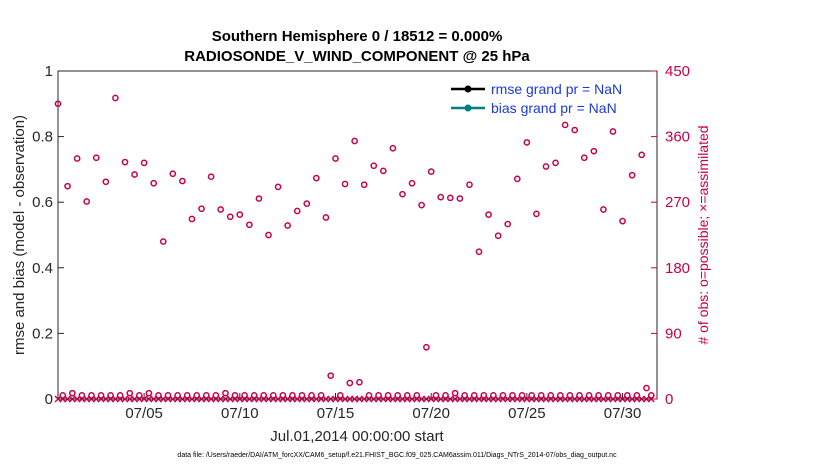 Image resolution: width=830 pixels, height=470 pixels. What do you see at coordinates (144, 413) in the screenshot?
I see `x-tick-label: 07/05` at bounding box center [144, 413].